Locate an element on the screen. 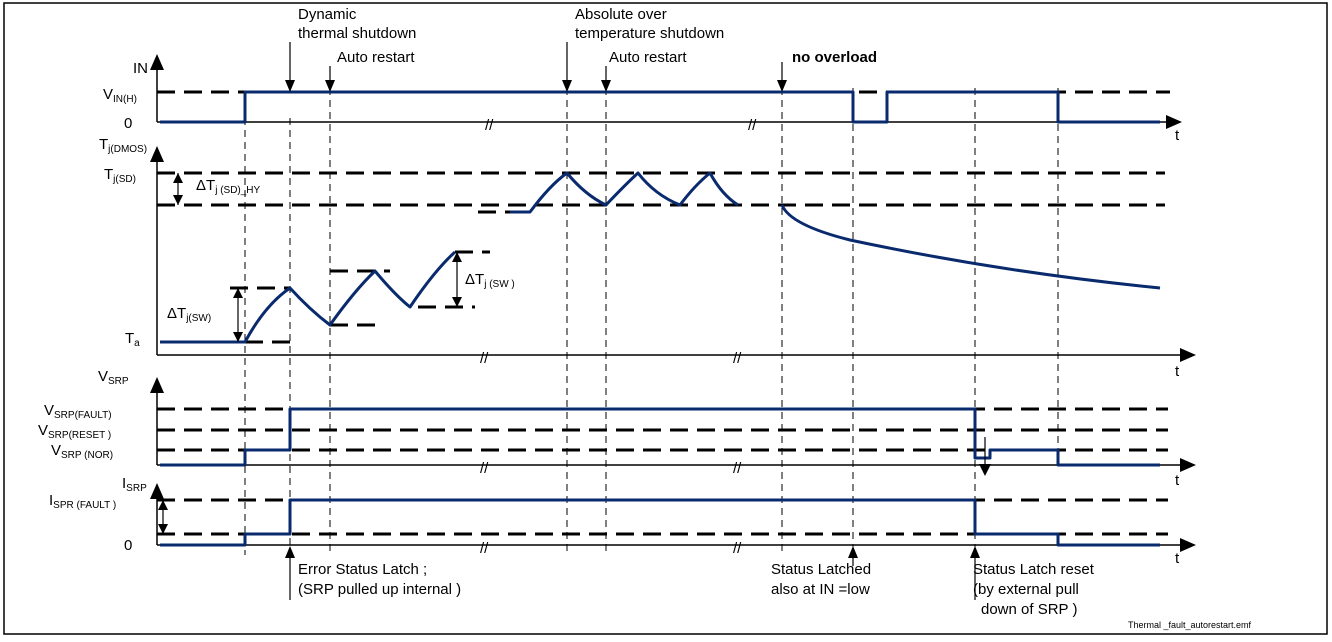 This screenshot has height=642, width=1332. vsrp-fault-label: VSRP(FAULT) is located at coordinates (78, 411).